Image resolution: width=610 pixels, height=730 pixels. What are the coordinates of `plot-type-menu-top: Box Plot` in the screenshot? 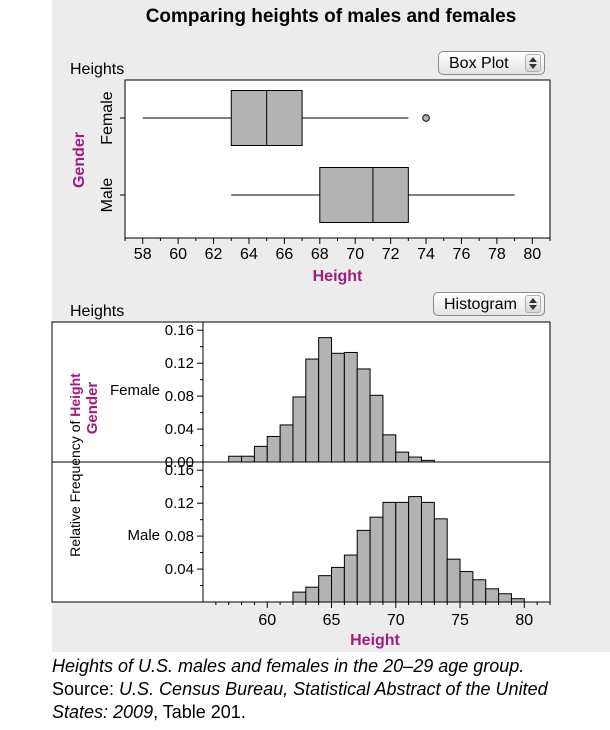 It's located at (491, 63).